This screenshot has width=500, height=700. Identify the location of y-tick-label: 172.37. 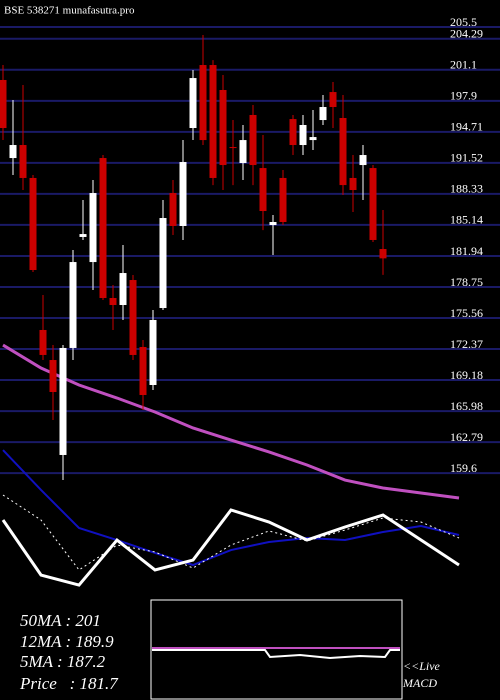
(466, 344).